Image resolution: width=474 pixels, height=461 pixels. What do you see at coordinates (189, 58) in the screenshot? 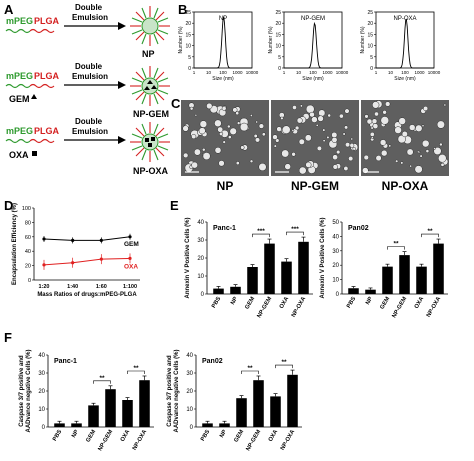
I see `y-tick-label: 5` at bounding box center [189, 58].